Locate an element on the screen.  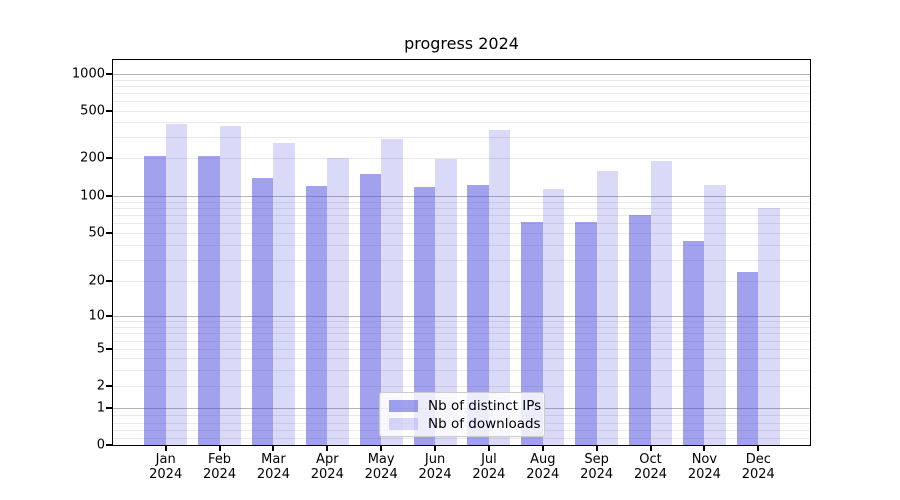
bar-nb-of-distinct-ips-mar is located at coordinates (262, 311).